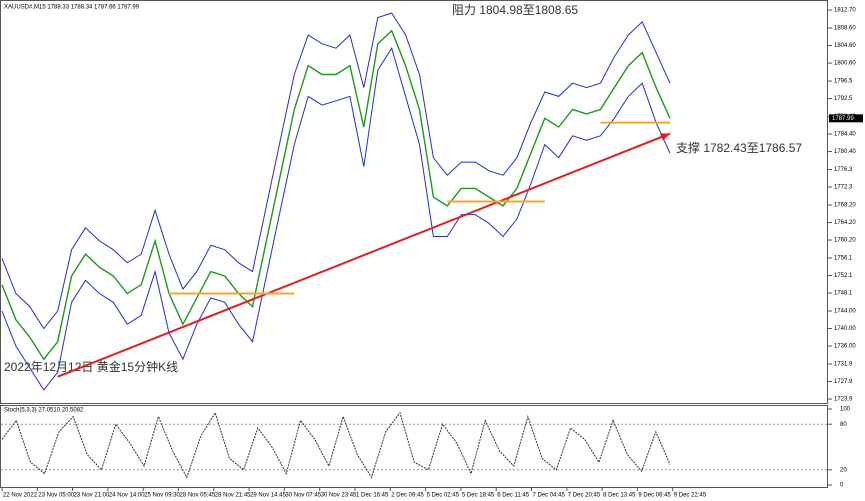 The image size is (865, 501). What do you see at coordinates (845, 241) in the screenshot?
I see `y-tick-label: 1760.20` at bounding box center [845, 241].